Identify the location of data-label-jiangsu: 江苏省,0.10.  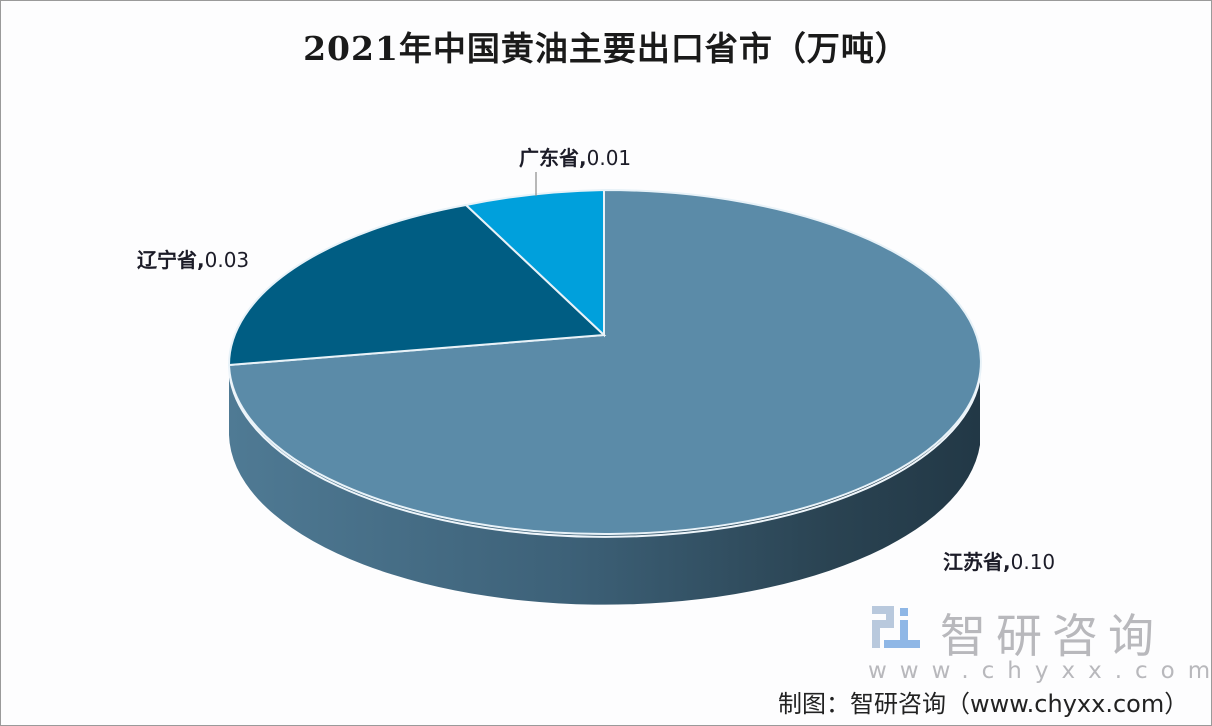
(999, 562).